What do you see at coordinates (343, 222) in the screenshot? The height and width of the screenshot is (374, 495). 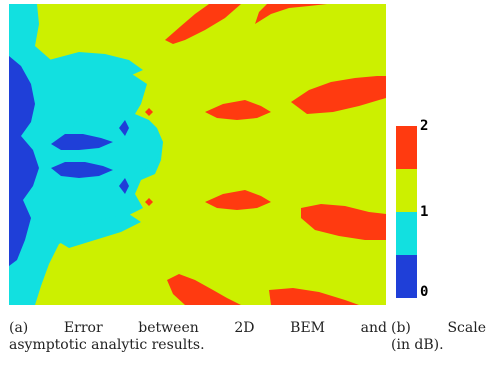 I see `contour-red-lower-right` at bounding box center [343, 222].